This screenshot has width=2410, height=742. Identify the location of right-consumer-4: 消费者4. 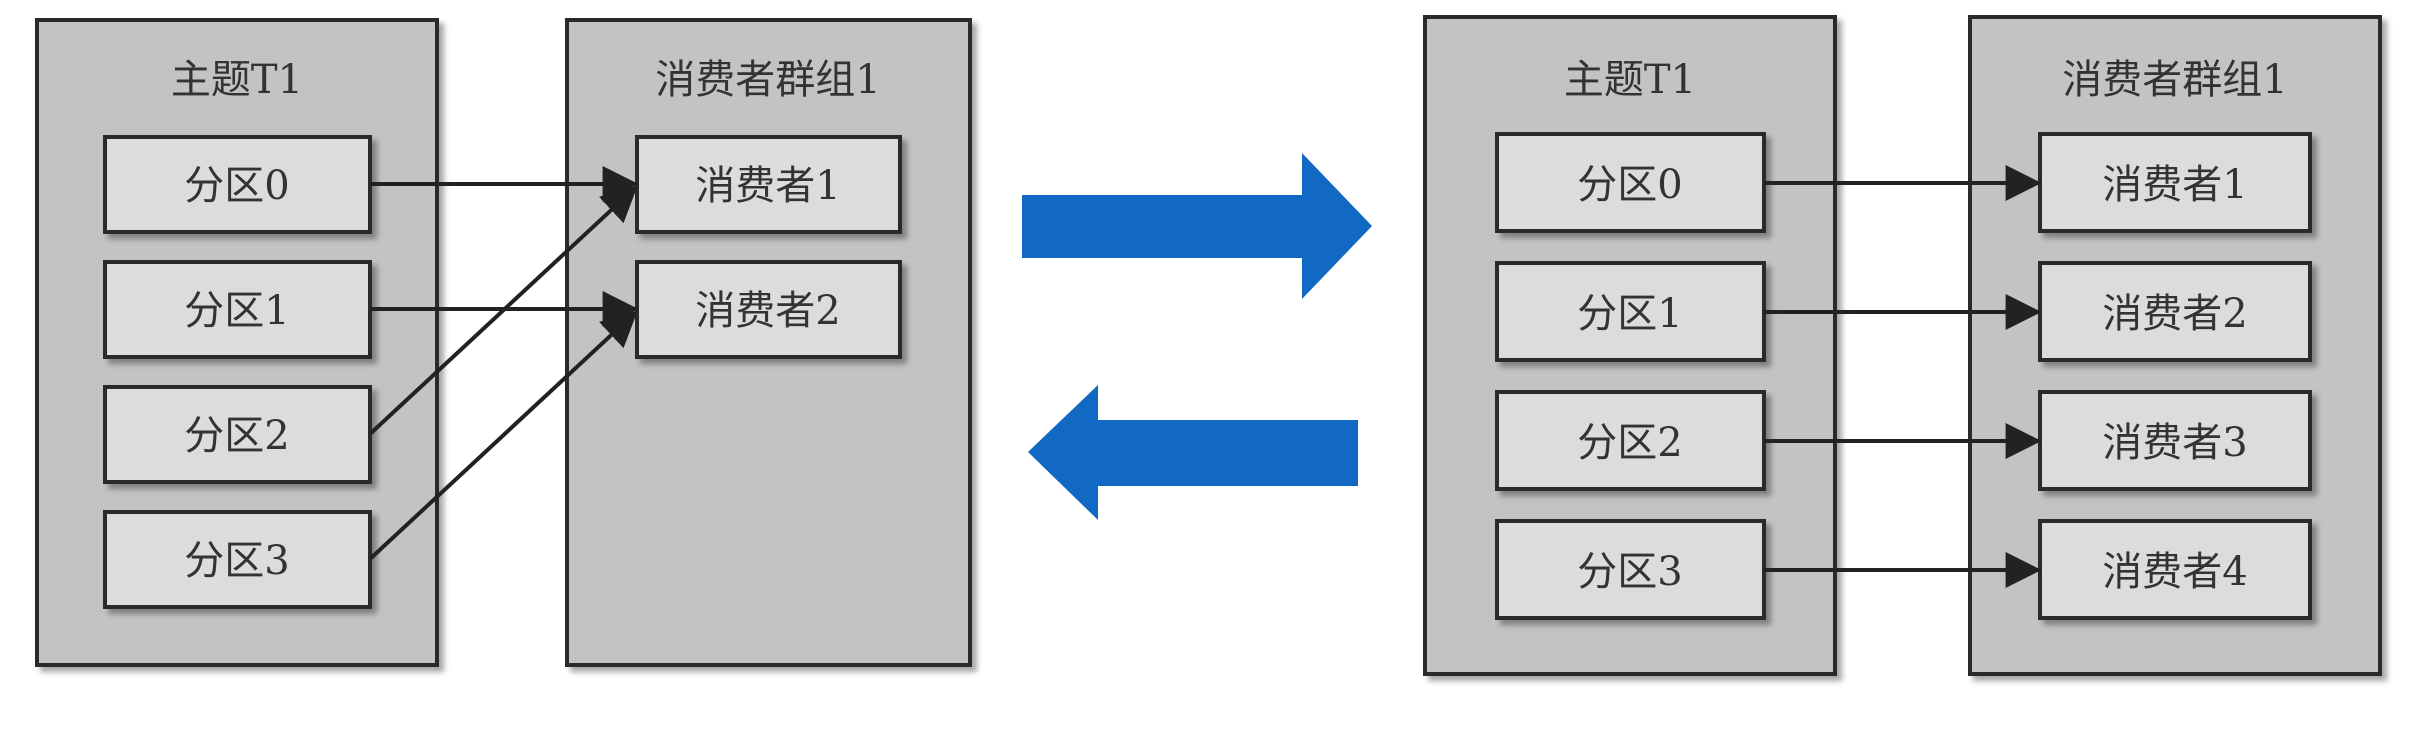
(2175, 569).